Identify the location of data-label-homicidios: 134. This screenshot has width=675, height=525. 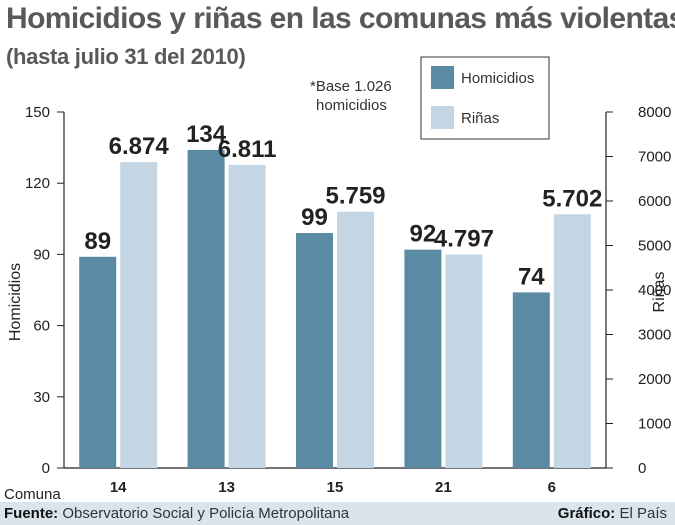
(206, 134).